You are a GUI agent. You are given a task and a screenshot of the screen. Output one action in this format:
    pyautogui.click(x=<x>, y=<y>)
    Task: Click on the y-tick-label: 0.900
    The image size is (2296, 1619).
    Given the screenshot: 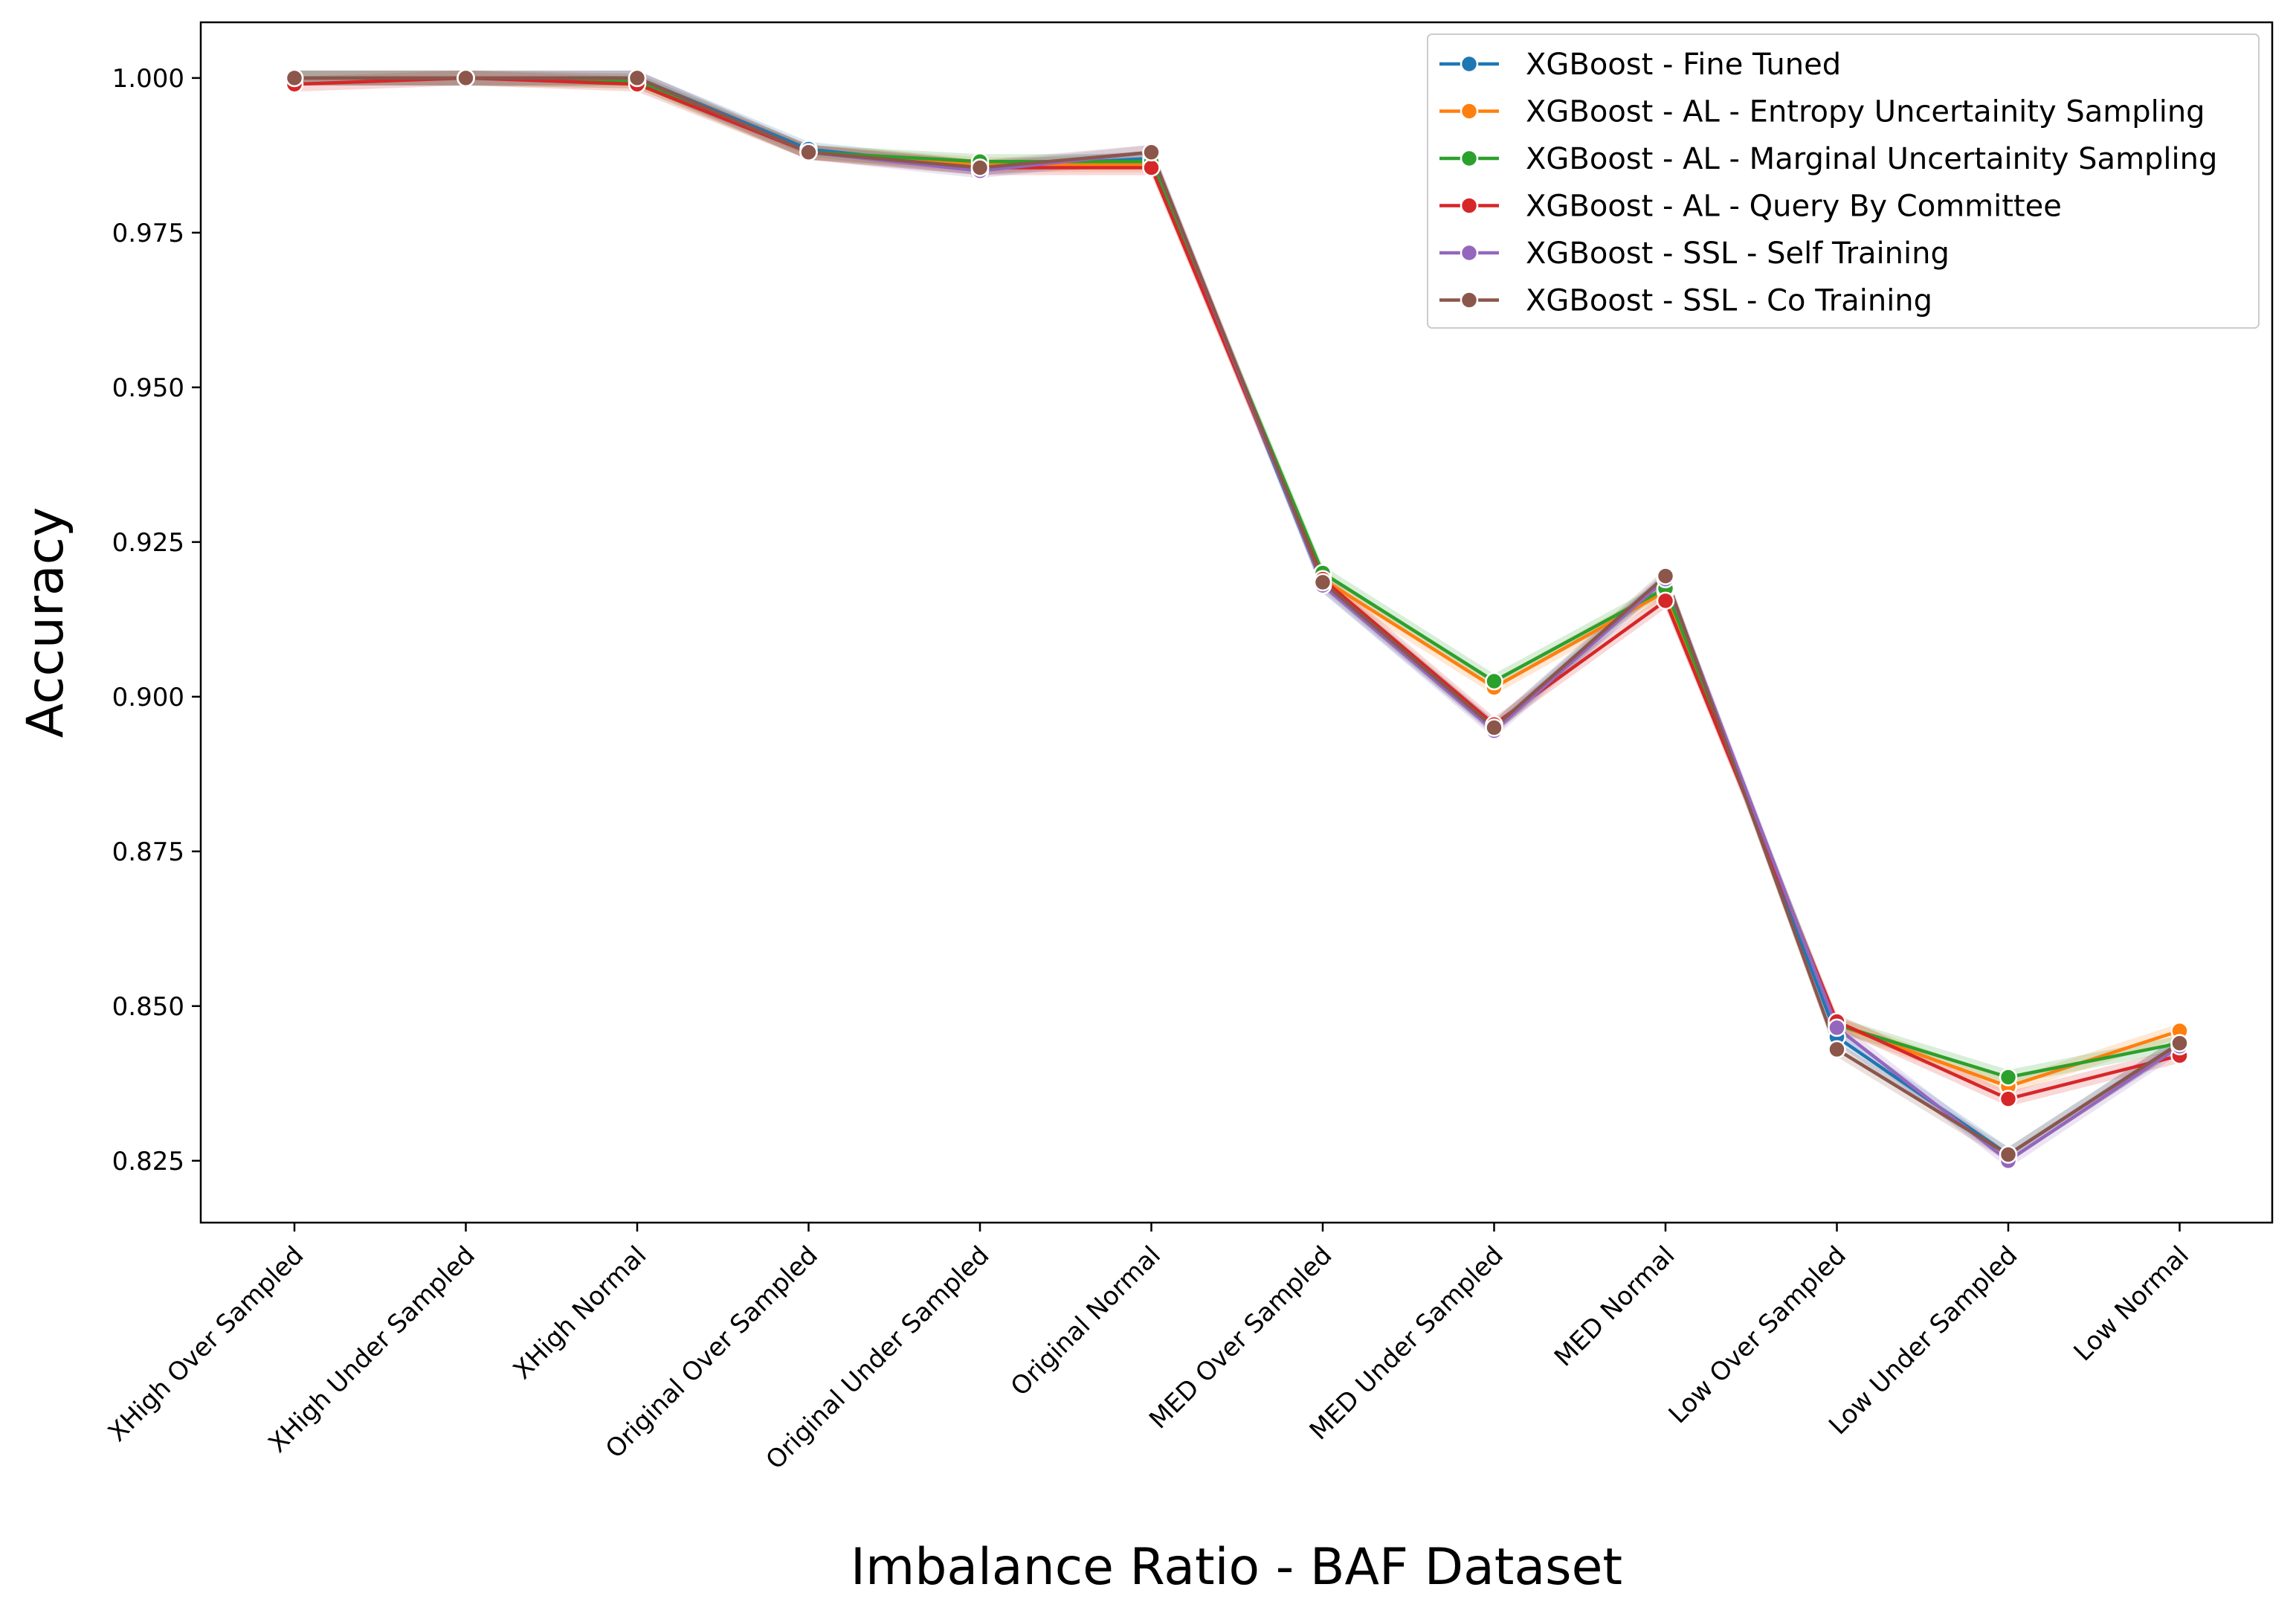 What is the action you would take?
    pyautogui.click(x=148, y=698)
    